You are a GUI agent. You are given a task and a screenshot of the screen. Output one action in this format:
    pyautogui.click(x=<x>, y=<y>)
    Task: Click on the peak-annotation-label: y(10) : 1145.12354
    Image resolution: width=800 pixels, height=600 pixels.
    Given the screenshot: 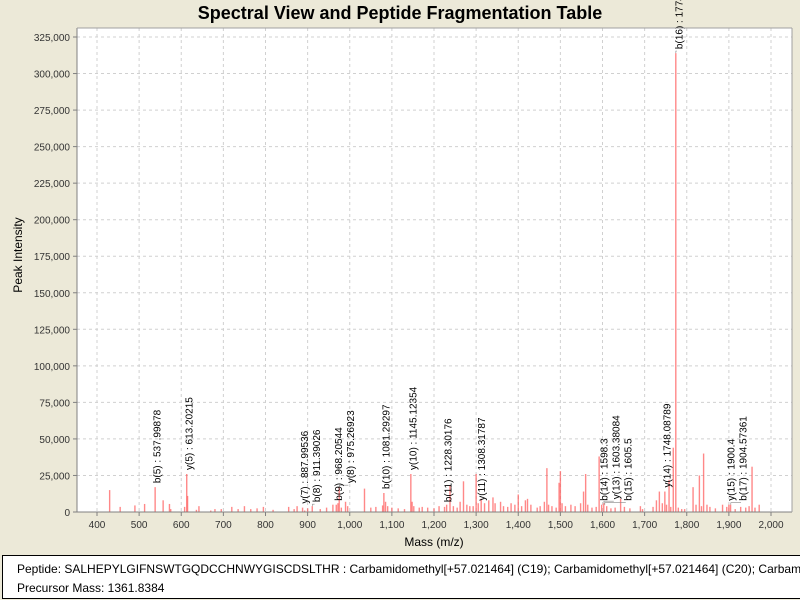 What is the action you would take?
    pyautogui.click(x=413, y=428)
    